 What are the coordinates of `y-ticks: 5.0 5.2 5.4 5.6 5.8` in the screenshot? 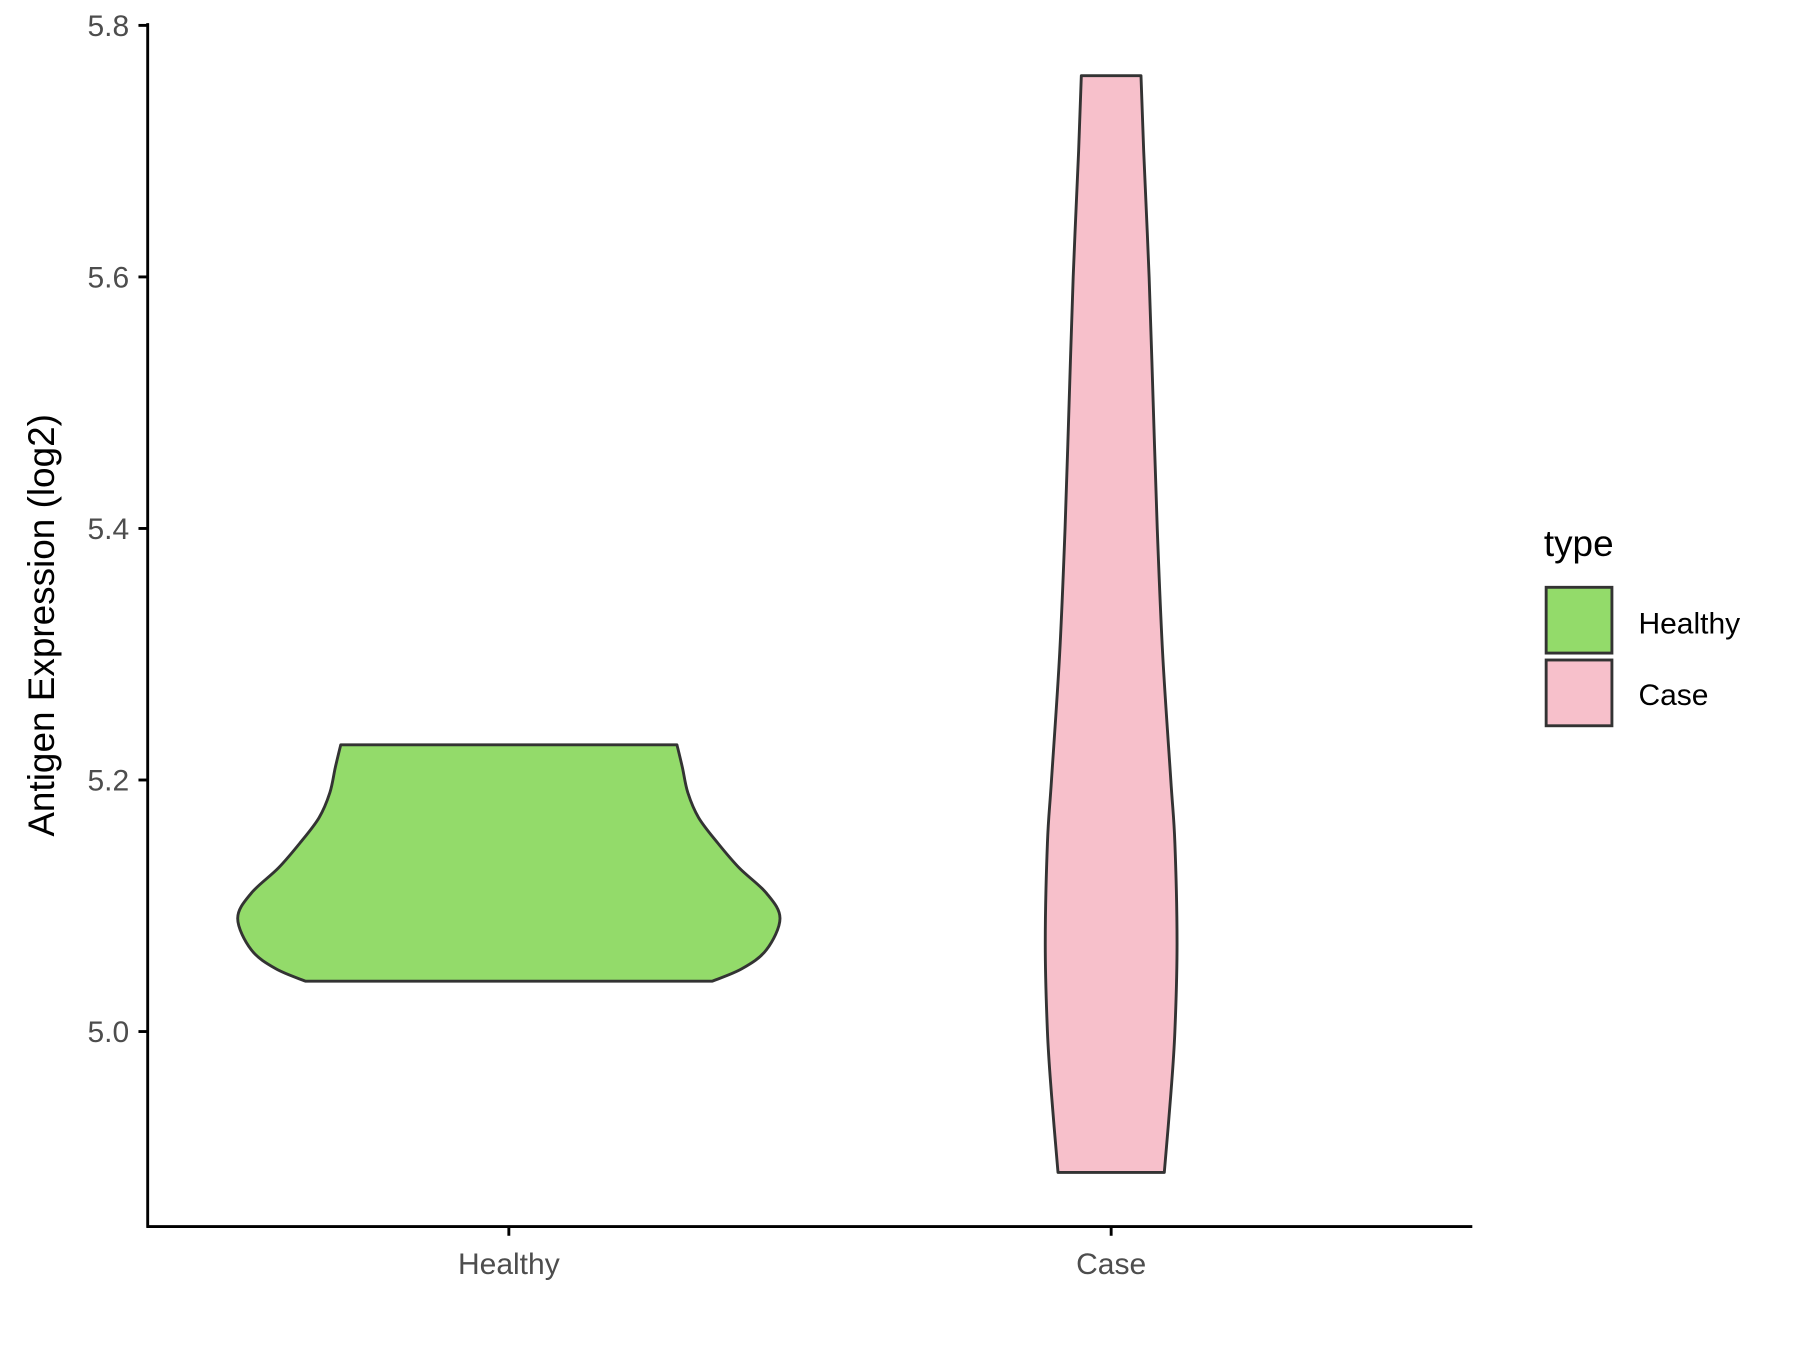 It's located at (118, 529).